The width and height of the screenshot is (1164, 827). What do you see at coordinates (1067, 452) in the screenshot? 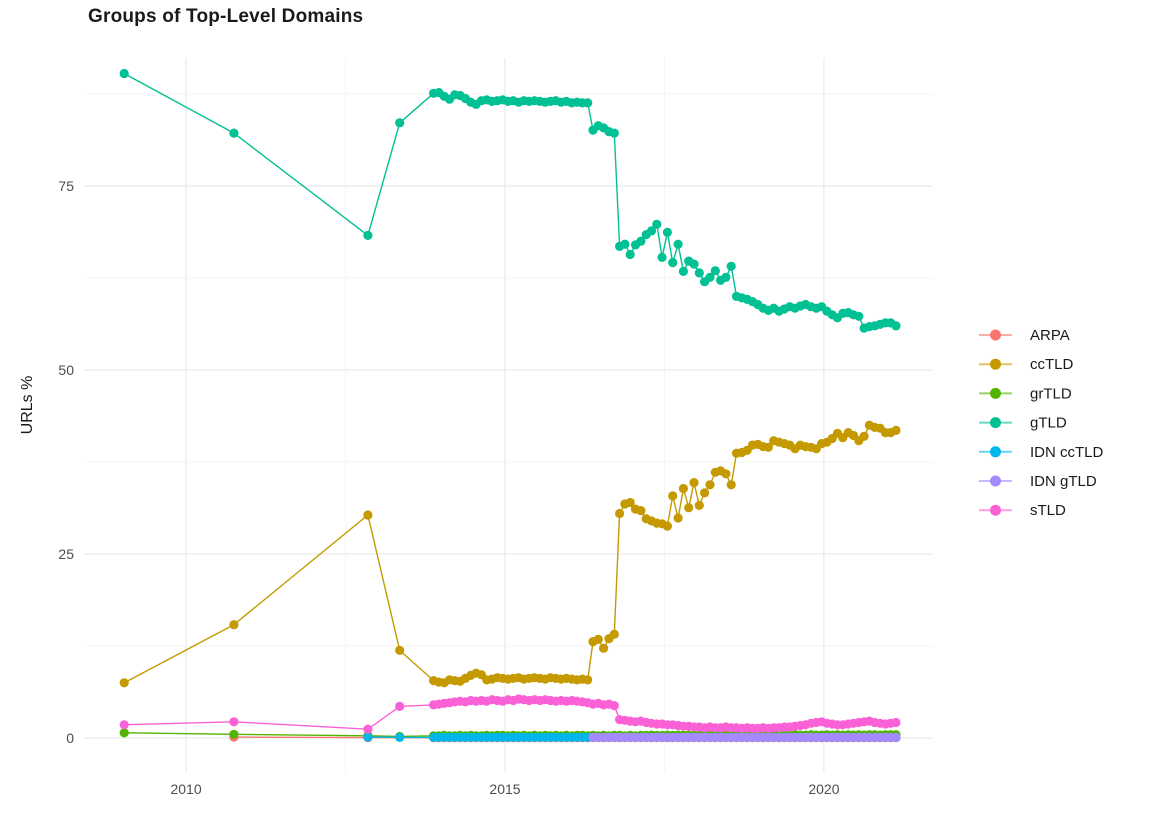
I see `legend-label: IDN ccTLD` at bounding box center [1067, 452].